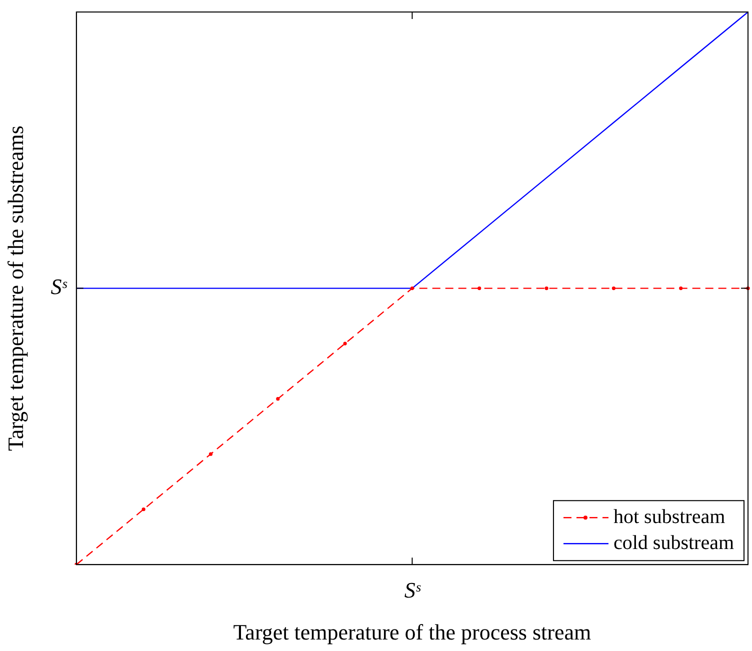 The image size is (752, 651). What do you see at coordinates (15, 289) in the screenshot?
I see `y-axis-title: Target temperature of the substreams` at bounding box center [15, 289].